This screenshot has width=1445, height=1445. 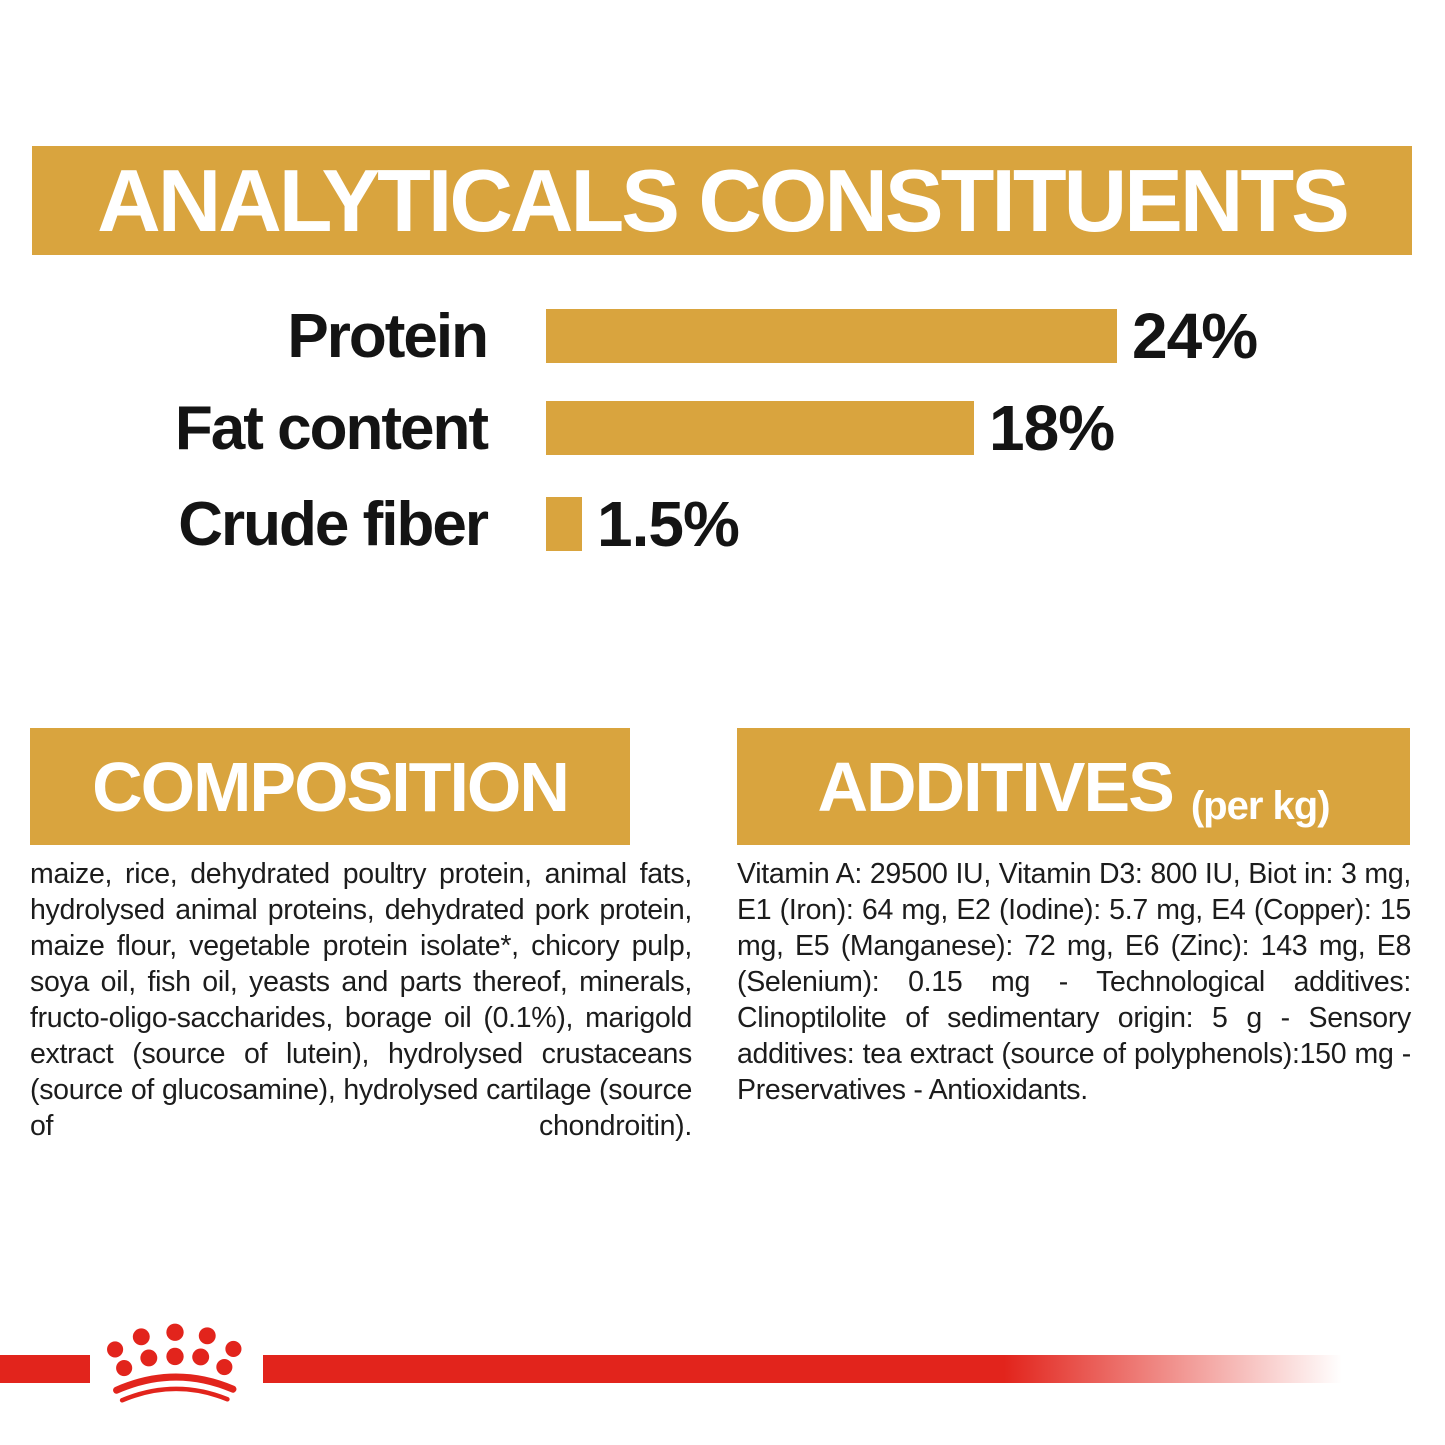 What do you see at coordinates (1260, 806) in the screenshot?
I see `additives-unit: (per kg)` at bounding box center [1260, 806].